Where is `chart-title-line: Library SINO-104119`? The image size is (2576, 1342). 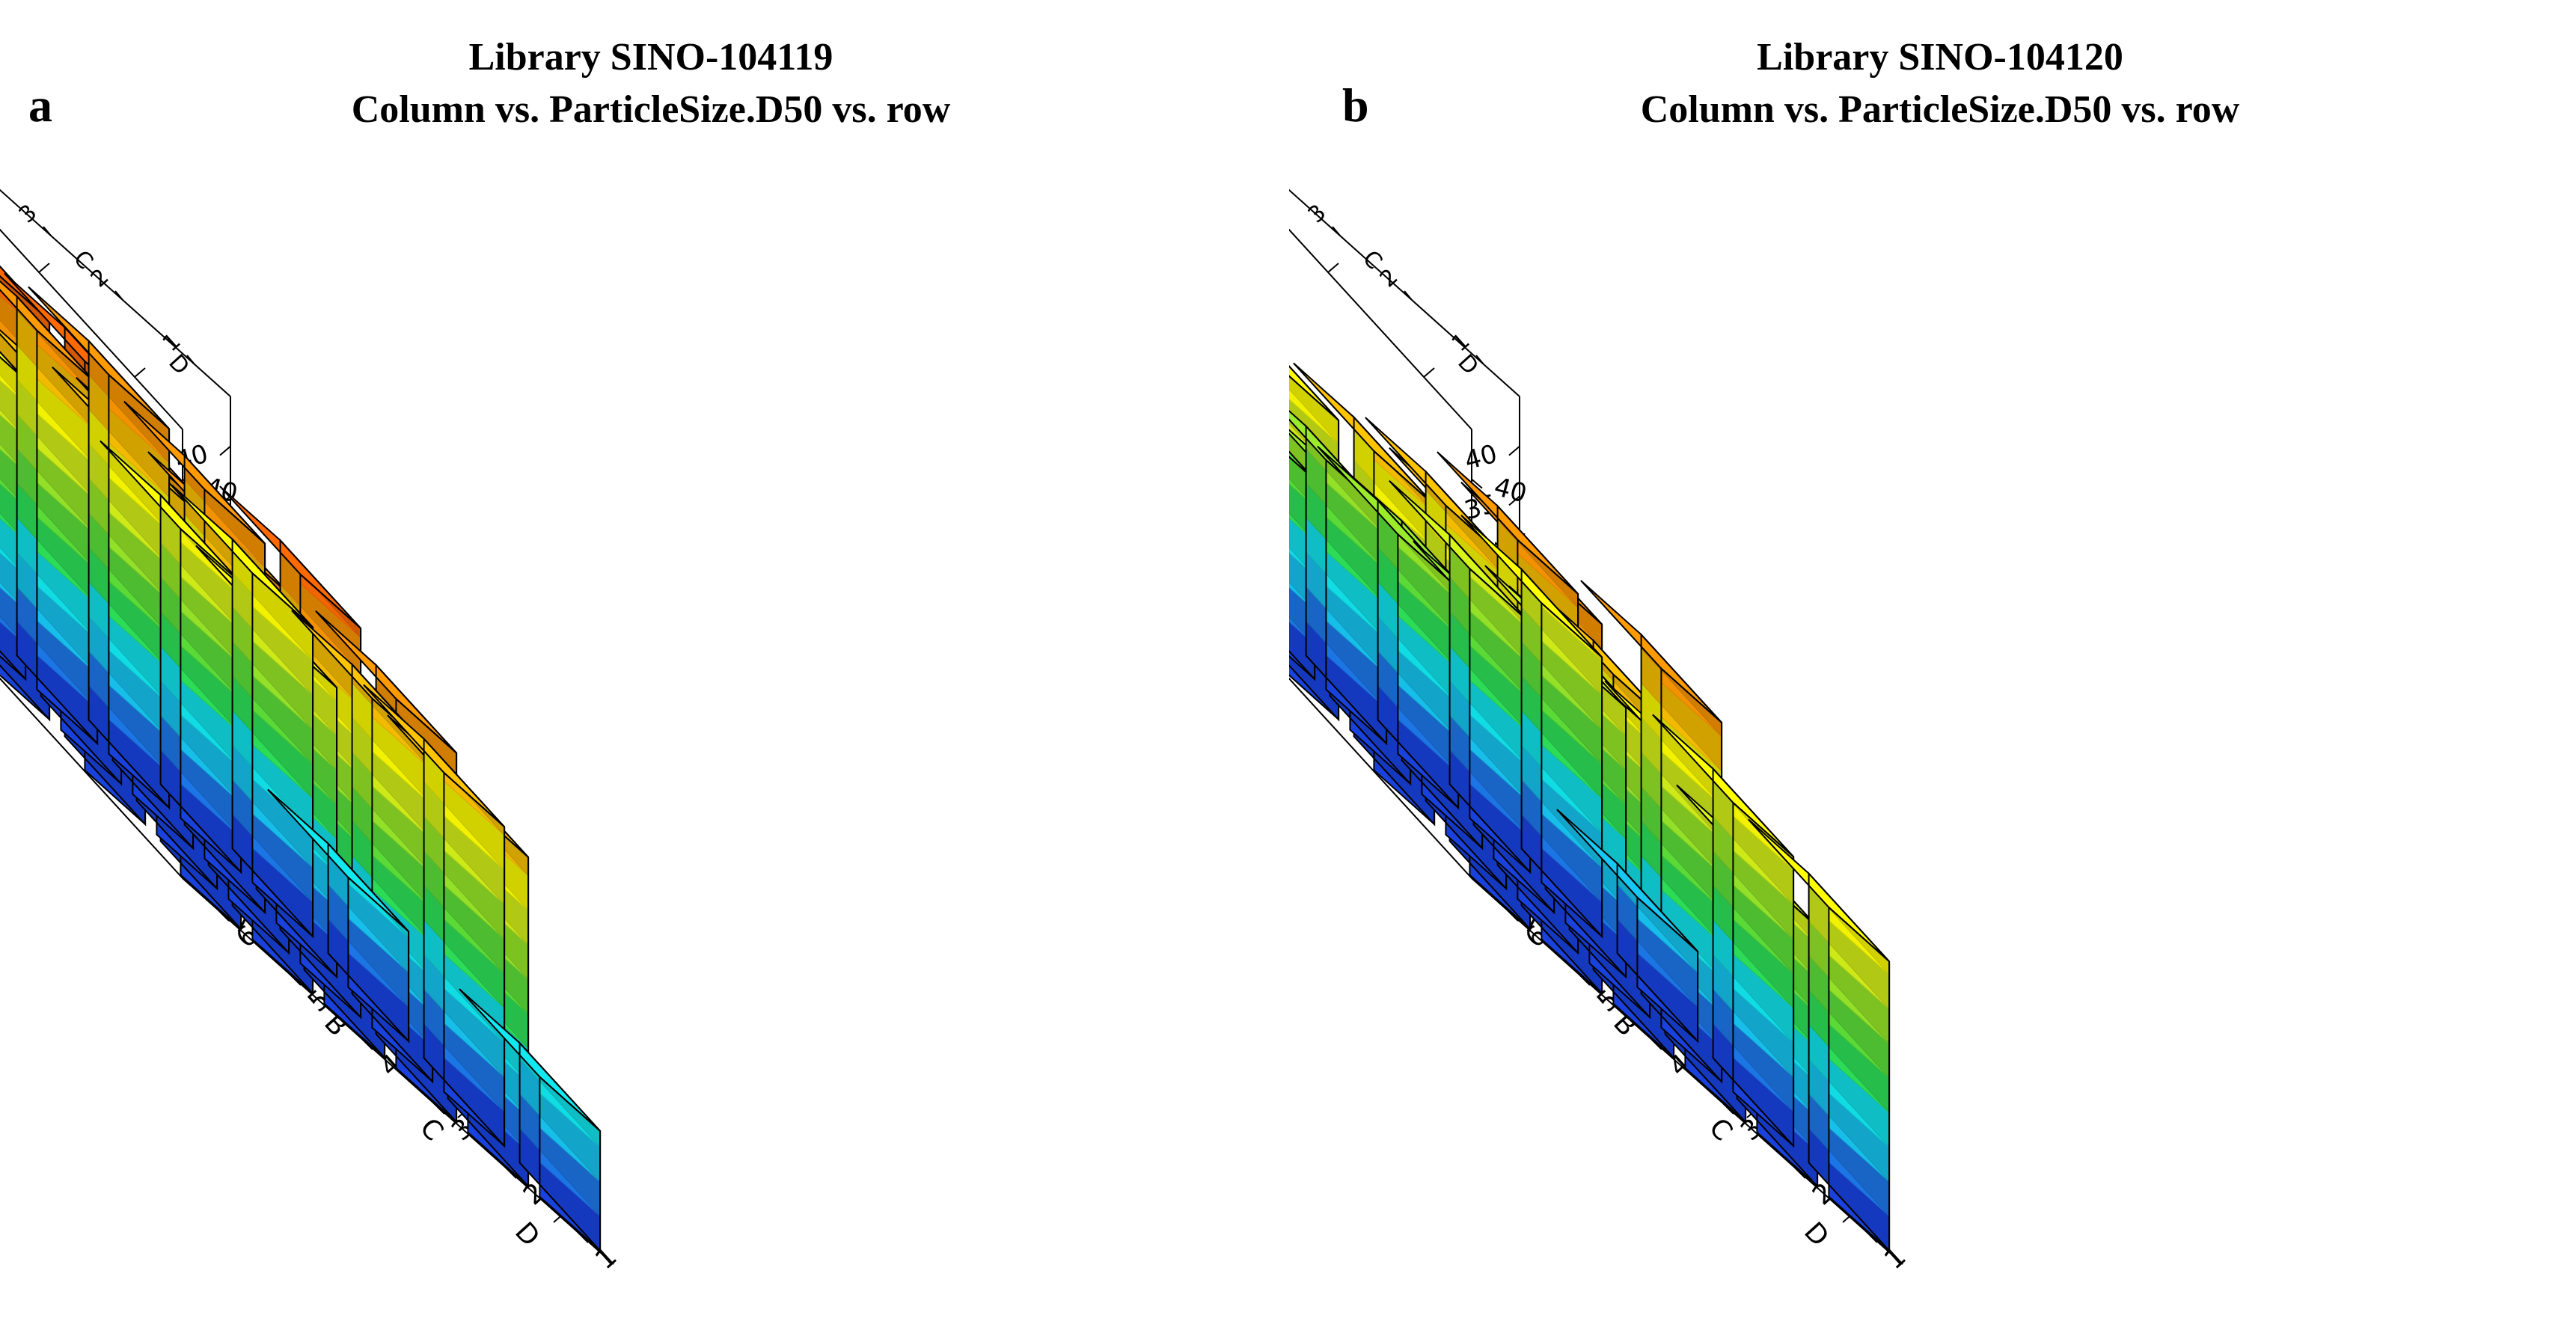
chart-title-line: Library SINO-104119 is located at coordinates (651, 57).